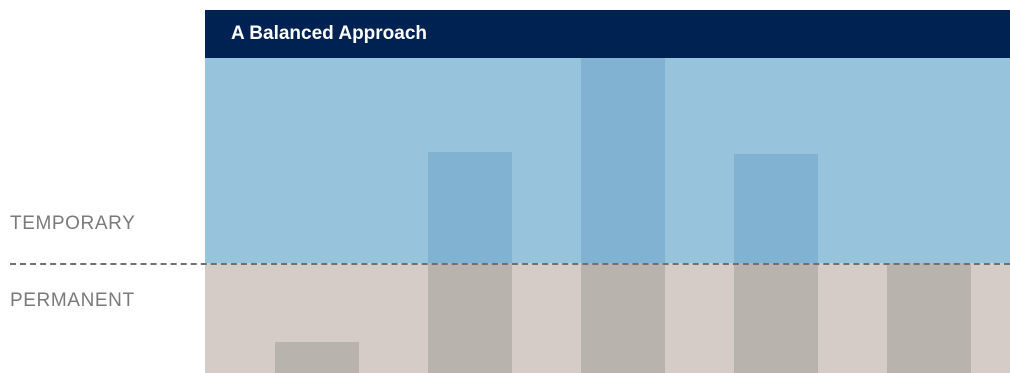 This screenshot has width=1010, height=373. Describe the element at coordinates (607, 34) in the screenshot. I see `diagram-header: A Balanced Approach` at that location.